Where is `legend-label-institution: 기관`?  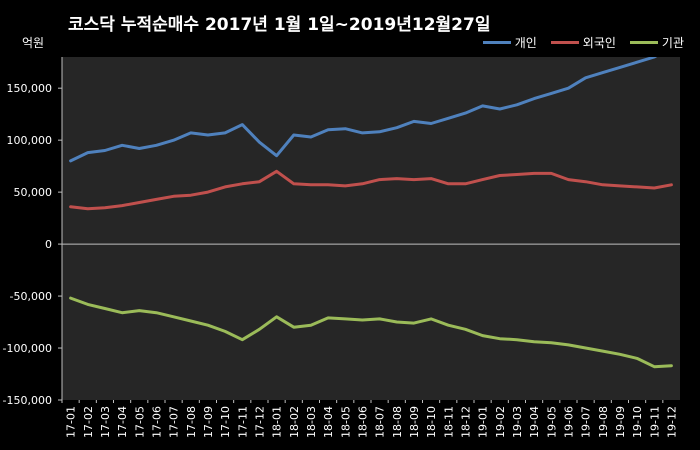
legend-label-institution: 기관 is located at coordinates (672, 43).